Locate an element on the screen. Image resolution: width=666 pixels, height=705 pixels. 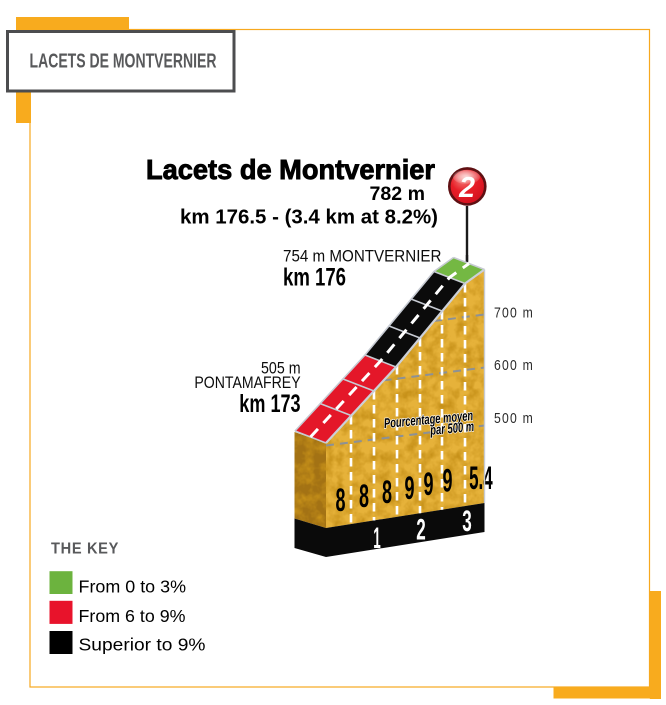
svg-text: THE KEY is located at coordinates (85, 549).